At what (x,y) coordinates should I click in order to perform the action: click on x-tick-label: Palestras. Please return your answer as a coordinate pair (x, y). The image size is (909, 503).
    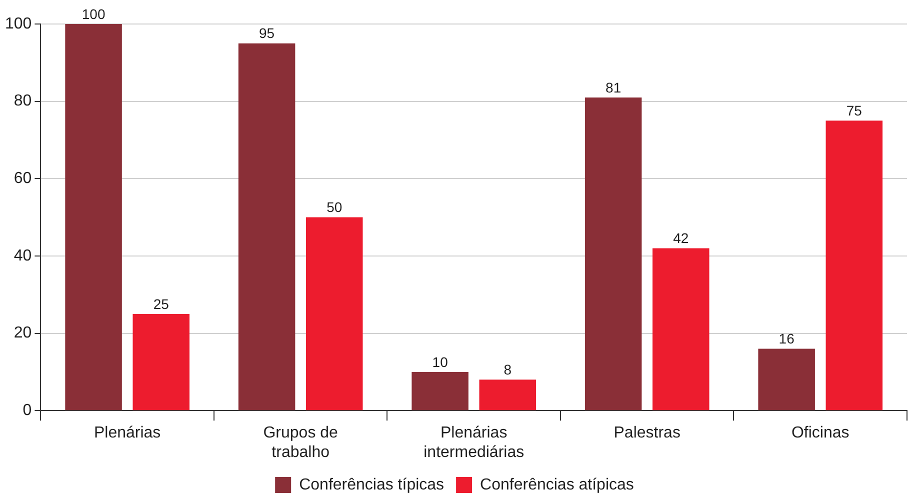
    Looking at the image, I should click on (647, 433).